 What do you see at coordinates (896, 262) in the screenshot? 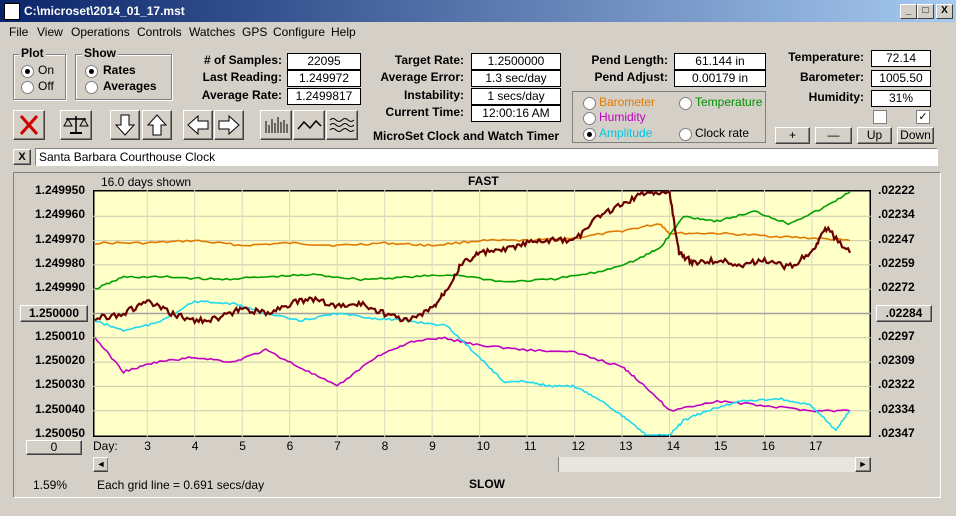
I see `y-right-tick: .02259` at bounding box center [896, 262].